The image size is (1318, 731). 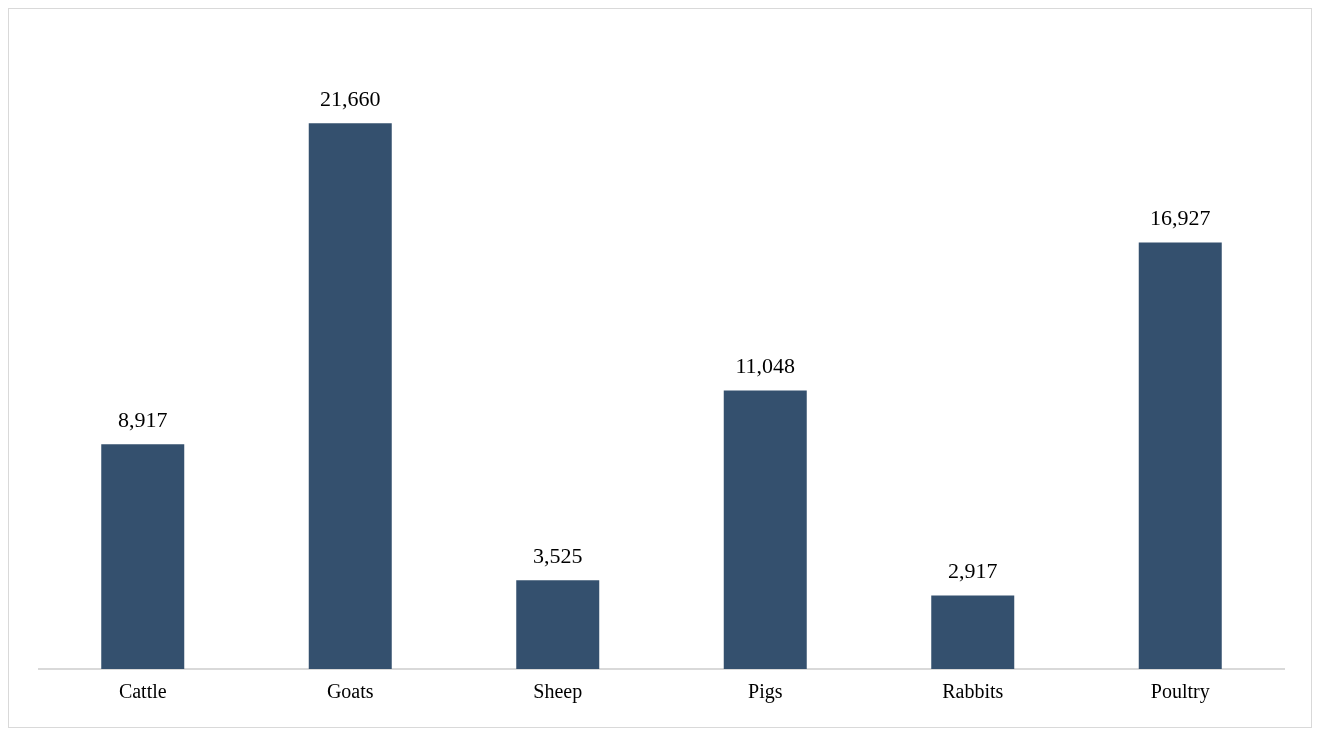 I want to click on x-tick-label: Sheep, so click(x=558, y=692).